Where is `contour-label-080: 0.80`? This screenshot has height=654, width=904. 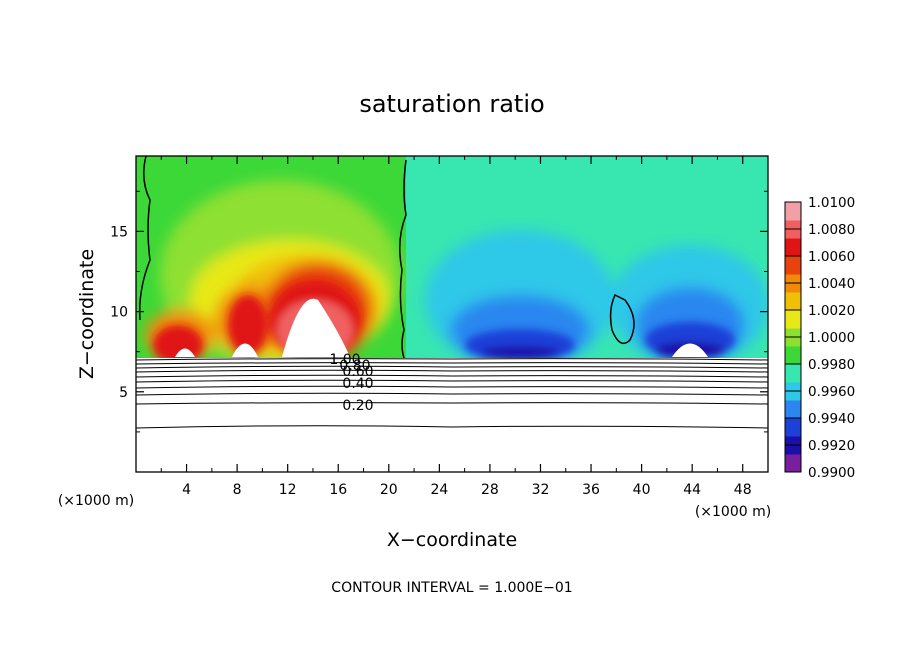 contour-label-080: 0.80 is located at coordinates (354, 366).